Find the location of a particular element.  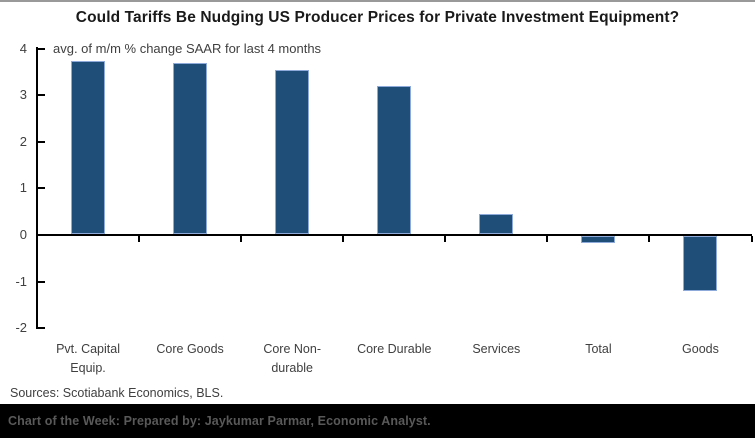

y-axis-tick-label: 4 is located at coordinates (23, 48).